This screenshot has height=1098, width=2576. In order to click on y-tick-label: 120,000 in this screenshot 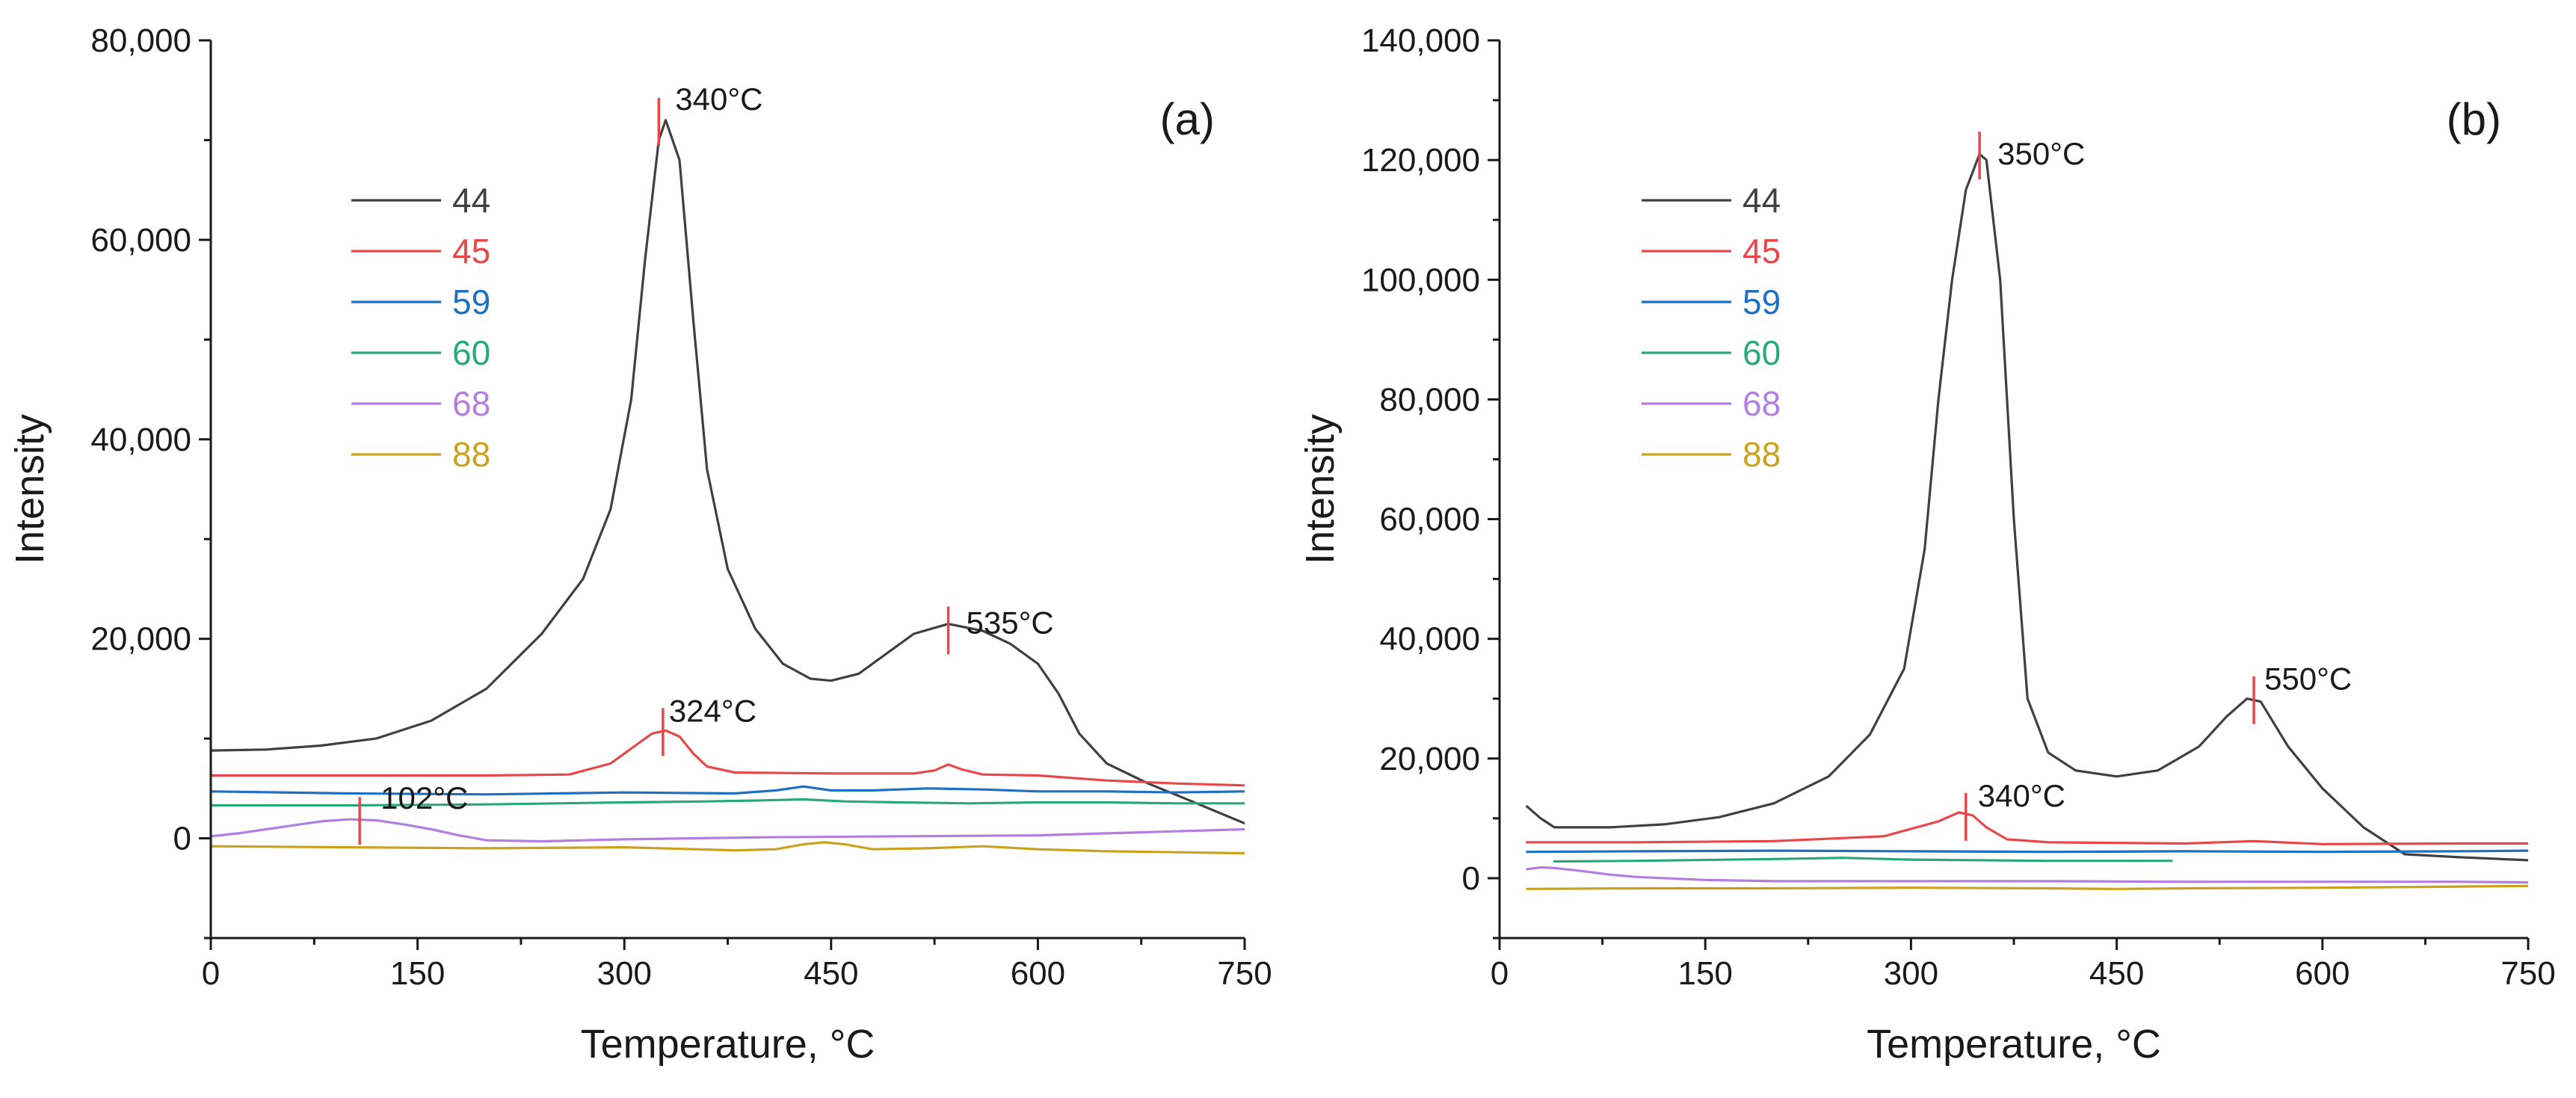, I will do `click(1420, 160)`.